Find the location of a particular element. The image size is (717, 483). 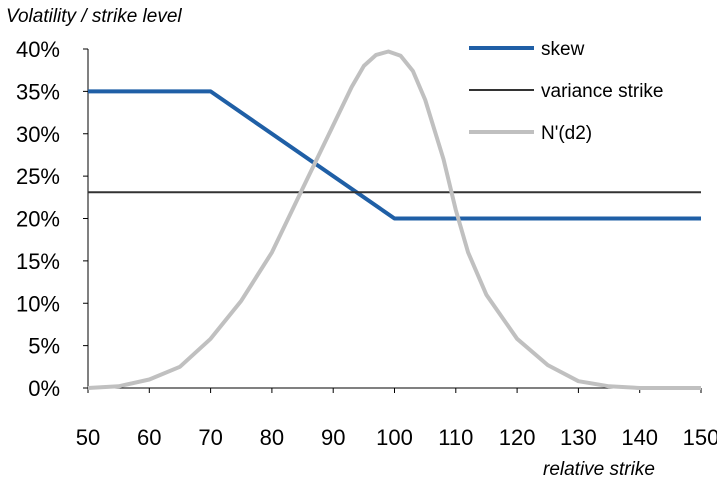

y-tick-label: 25% is located at coordinates (38, 176).